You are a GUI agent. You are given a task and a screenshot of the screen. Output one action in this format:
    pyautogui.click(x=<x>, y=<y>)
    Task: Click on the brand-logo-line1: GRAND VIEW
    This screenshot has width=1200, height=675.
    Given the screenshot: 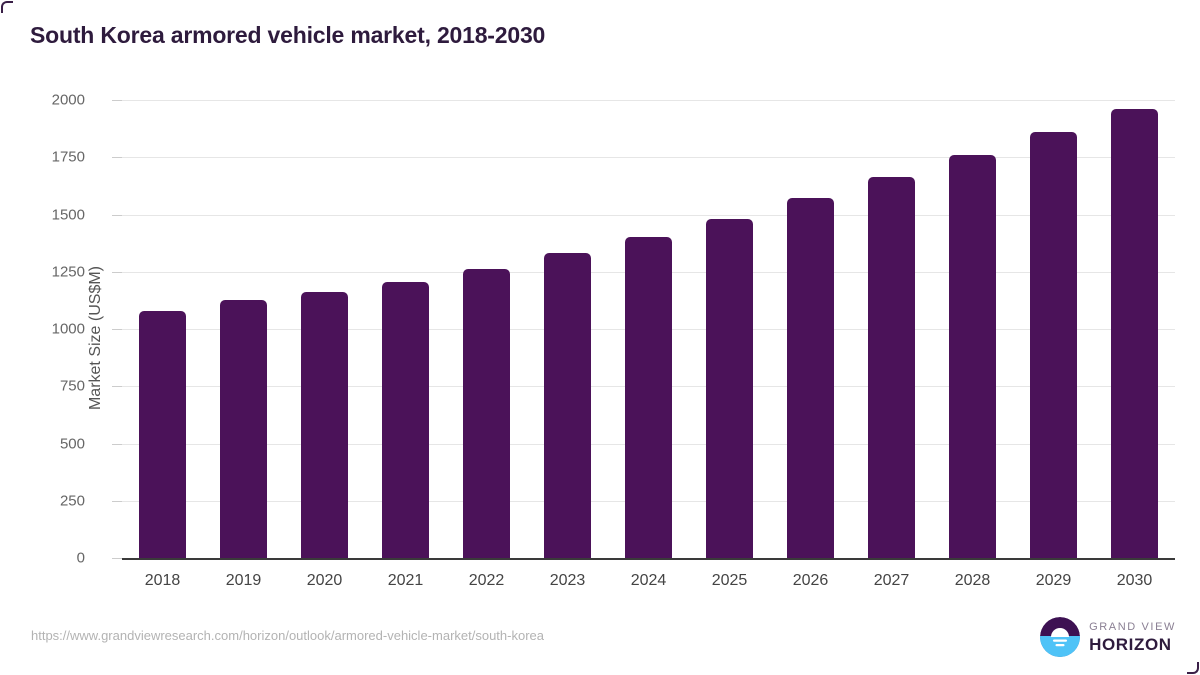 What is the action you would take?
    pyautogui.click(x=1132, y=626)
    